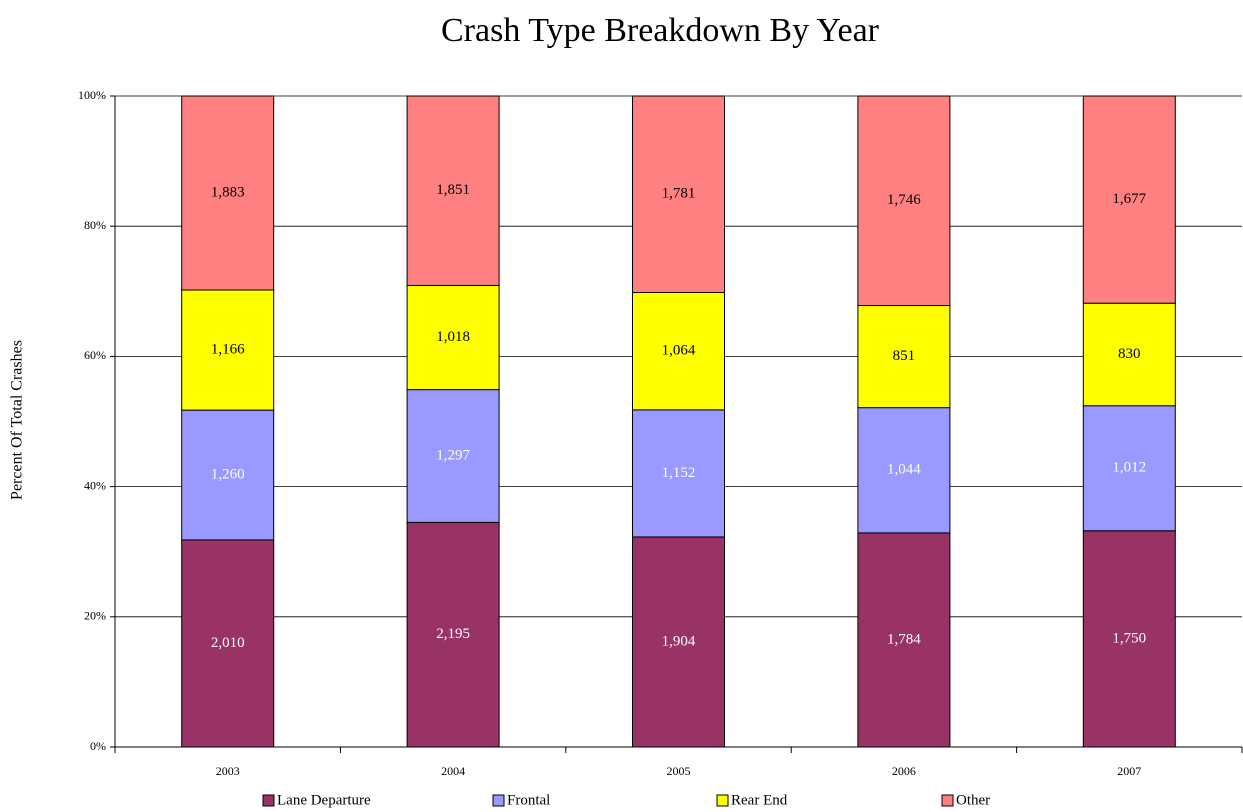 This screenshot has height=812, width=1243. Describe the element at coordinates (95, 485) in the screenshot. I see `y-tick-label: 40%` at that location.